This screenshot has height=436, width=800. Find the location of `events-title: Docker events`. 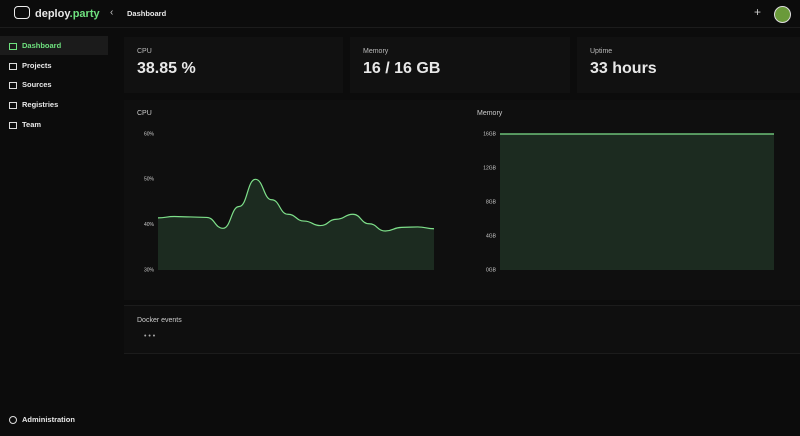

events-title: Docker events is located at coordinates (159, 320).